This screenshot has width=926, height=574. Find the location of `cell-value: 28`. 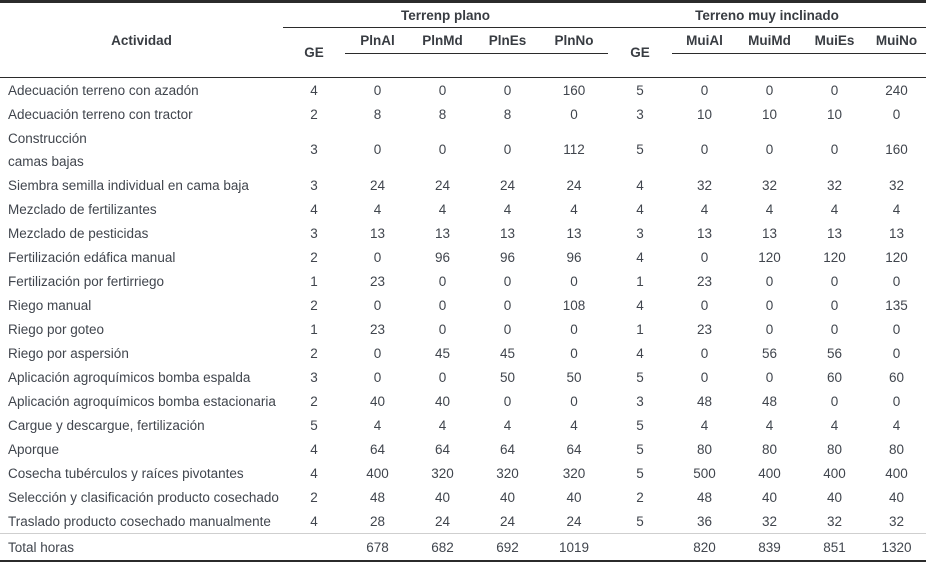

cell-value: 28 is located at coordinates (377, 521).